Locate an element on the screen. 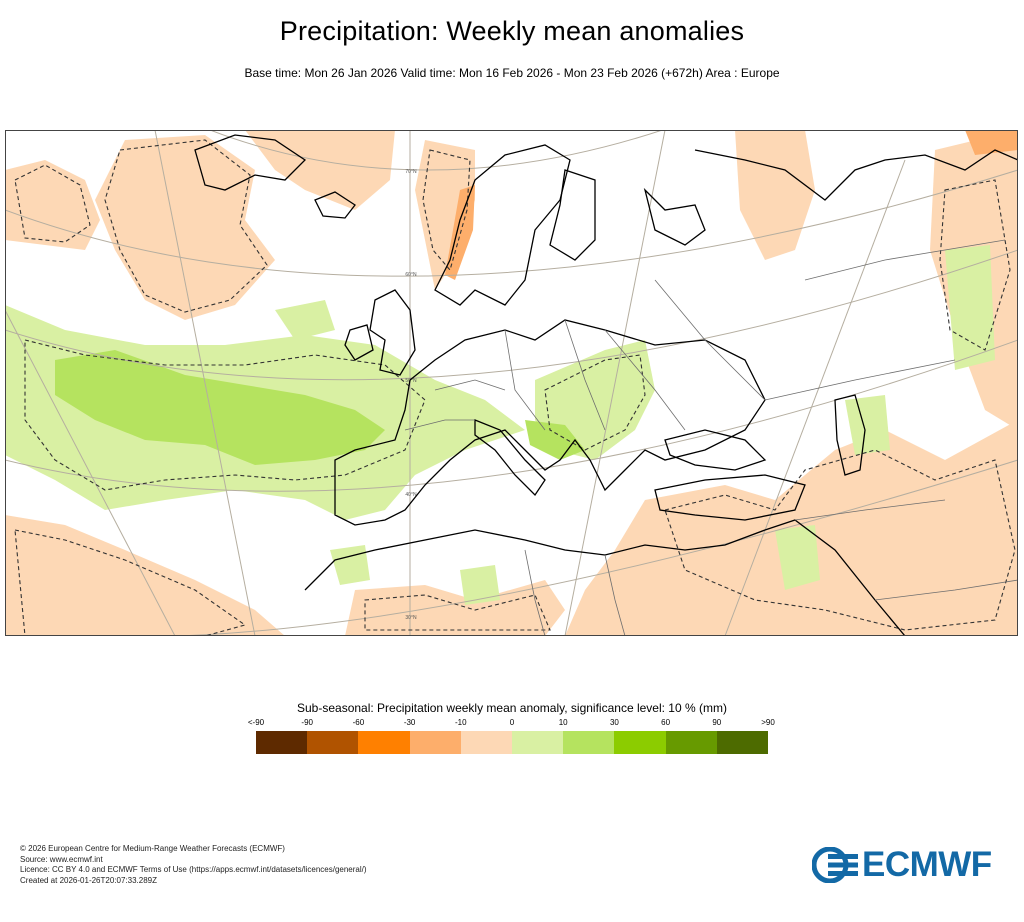 The image size is (1024, 922). legend-tick: 10 is located at coordinates (563, 722).